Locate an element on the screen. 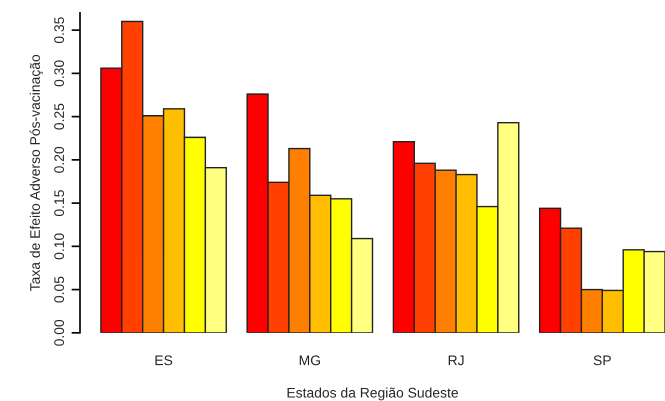 Image resolution: width=665 pixels, height=401 pixels. y-tick-label: 0.25 is located at coordinates (59, 117).